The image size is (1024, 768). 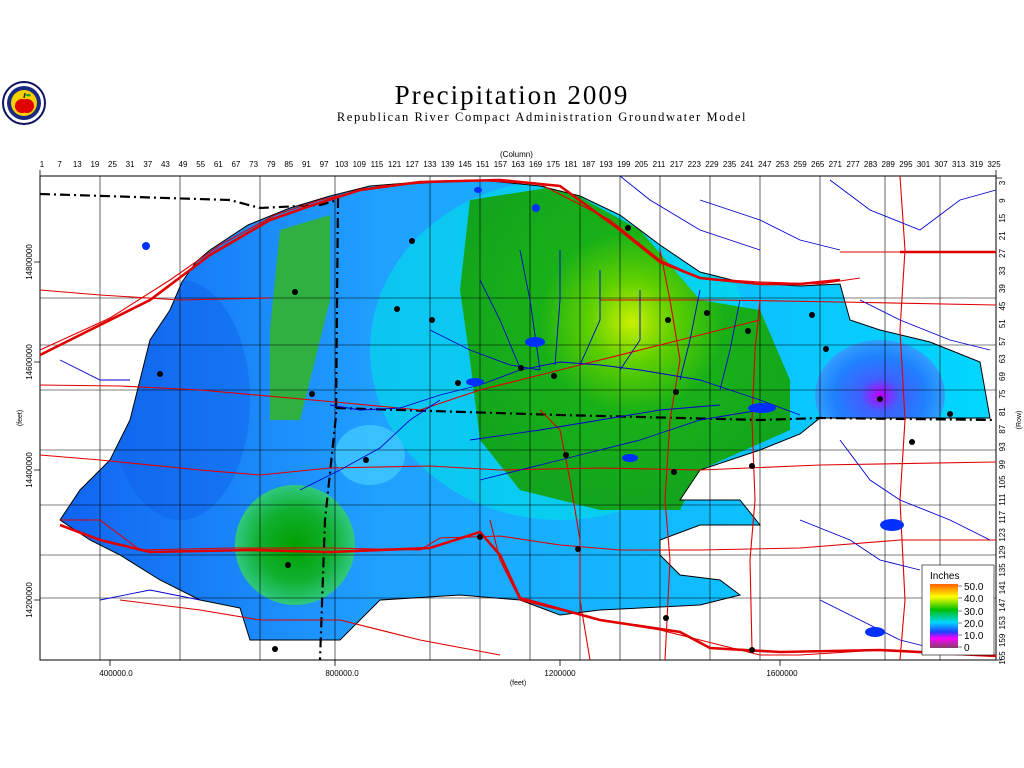 I want to click on row-tick-label: 3, so click(x=1002, y=182).